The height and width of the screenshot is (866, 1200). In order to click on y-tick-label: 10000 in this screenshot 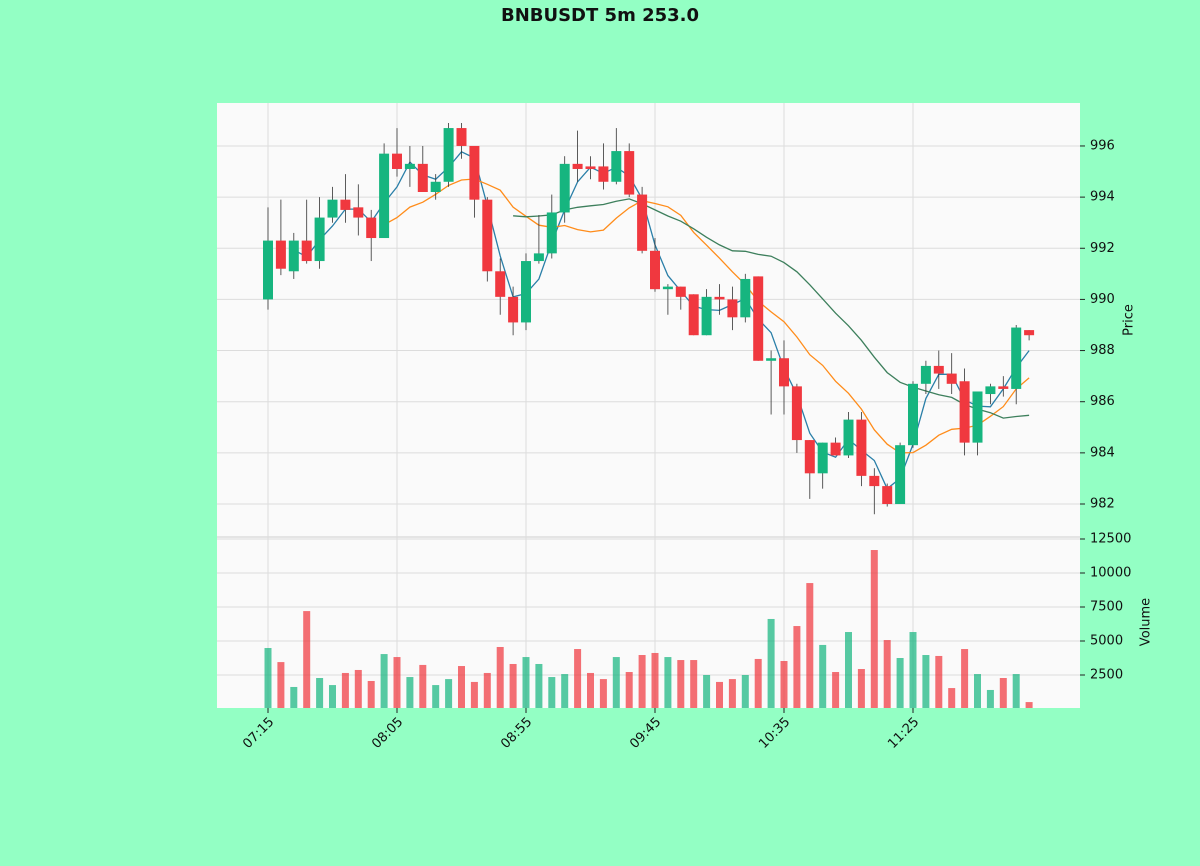, I will do `click(1110, 573)`.